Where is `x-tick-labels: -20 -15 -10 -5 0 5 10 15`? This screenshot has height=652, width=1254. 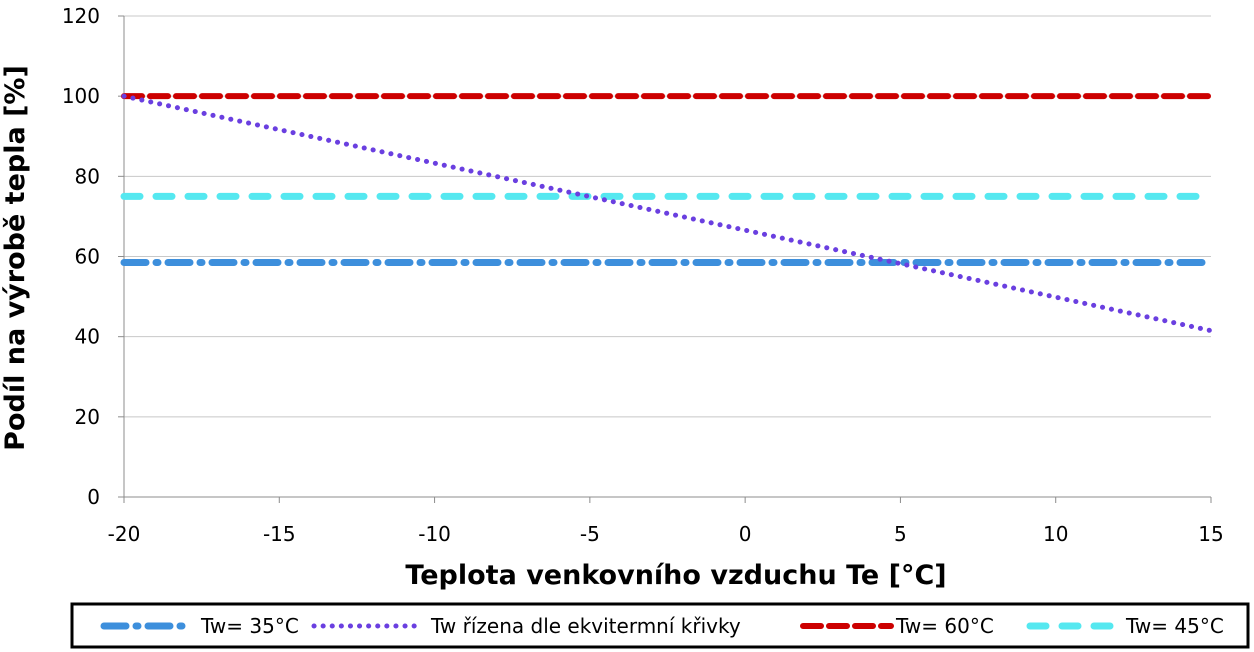 x-tick-labels: -20 -15 -10 -5 0 5 10 15 is located at coordinates (666, 521).